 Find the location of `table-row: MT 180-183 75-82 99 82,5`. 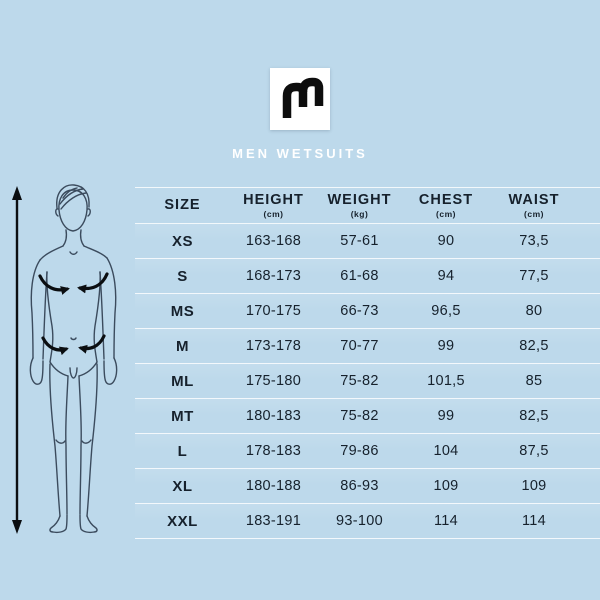

table-row: MT 180-183 75-82 99 82,5 is located at coordinates (367, 416).